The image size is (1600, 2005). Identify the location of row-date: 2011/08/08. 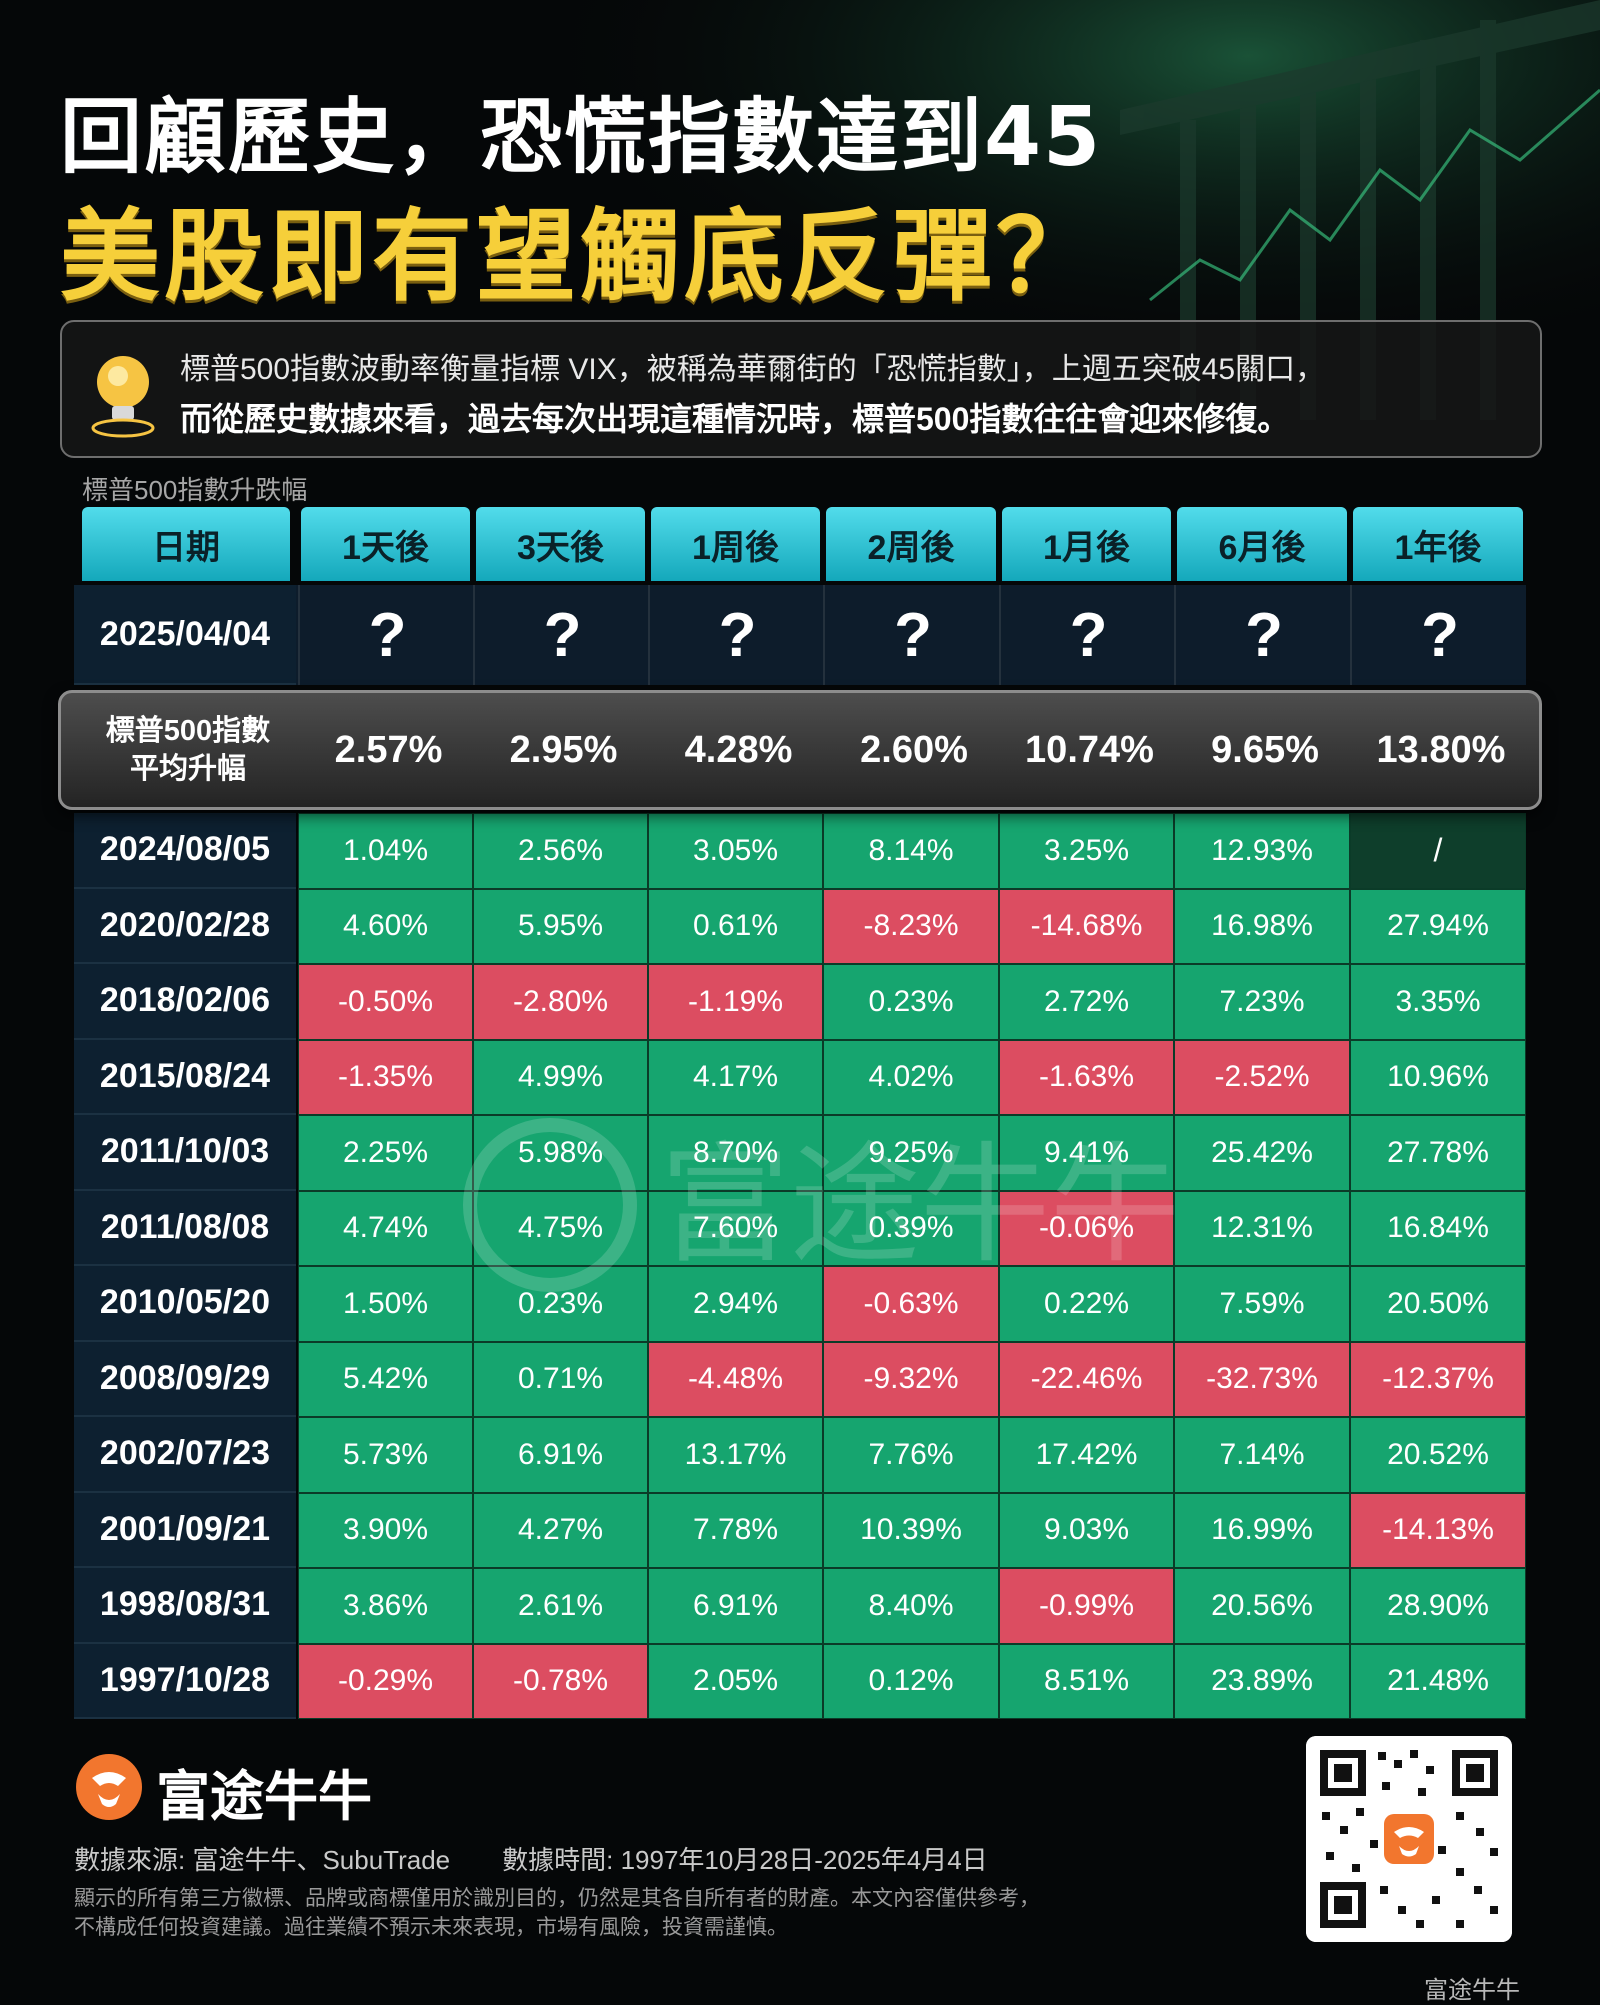
(185, 1228).